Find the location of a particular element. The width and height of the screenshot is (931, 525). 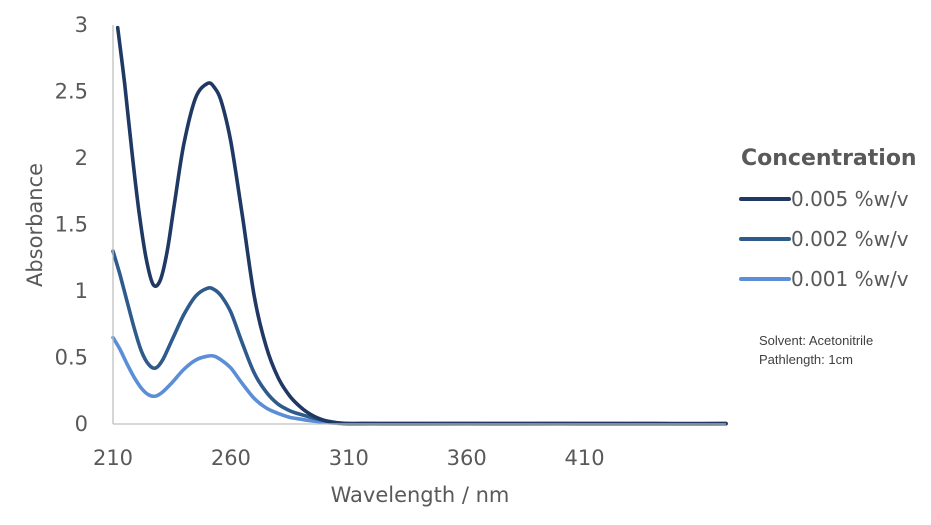

solvent-note: Solvent: Acetonitrile is located at coordinates (816, 340).